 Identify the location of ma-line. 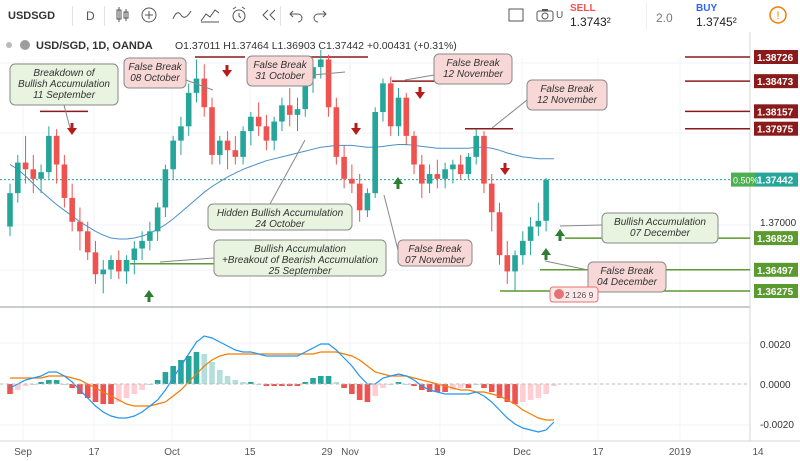
(281, 192).